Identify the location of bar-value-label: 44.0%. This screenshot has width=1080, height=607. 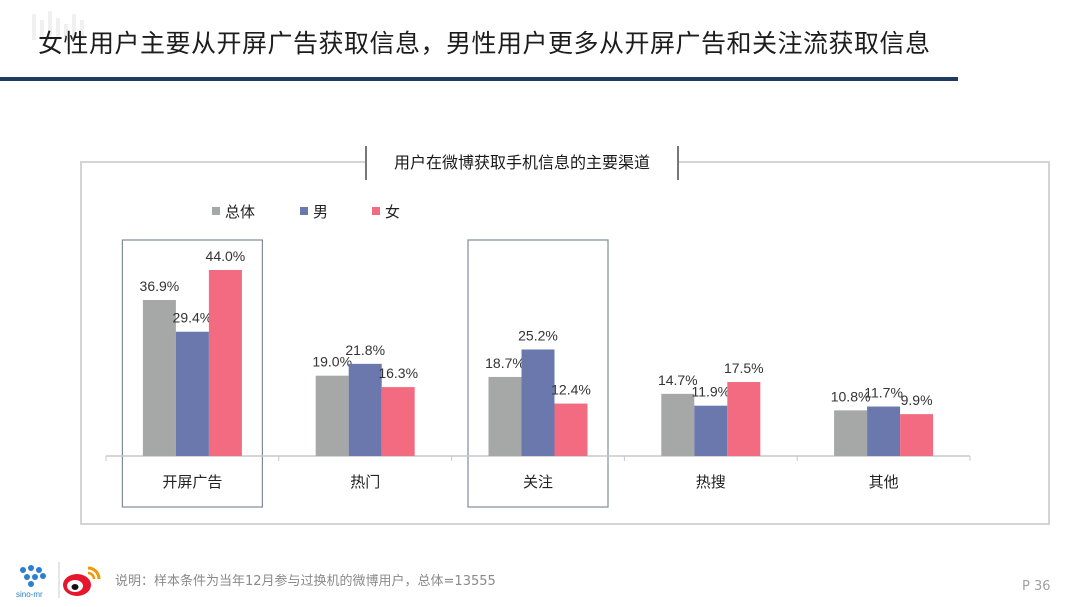
(226, 256).